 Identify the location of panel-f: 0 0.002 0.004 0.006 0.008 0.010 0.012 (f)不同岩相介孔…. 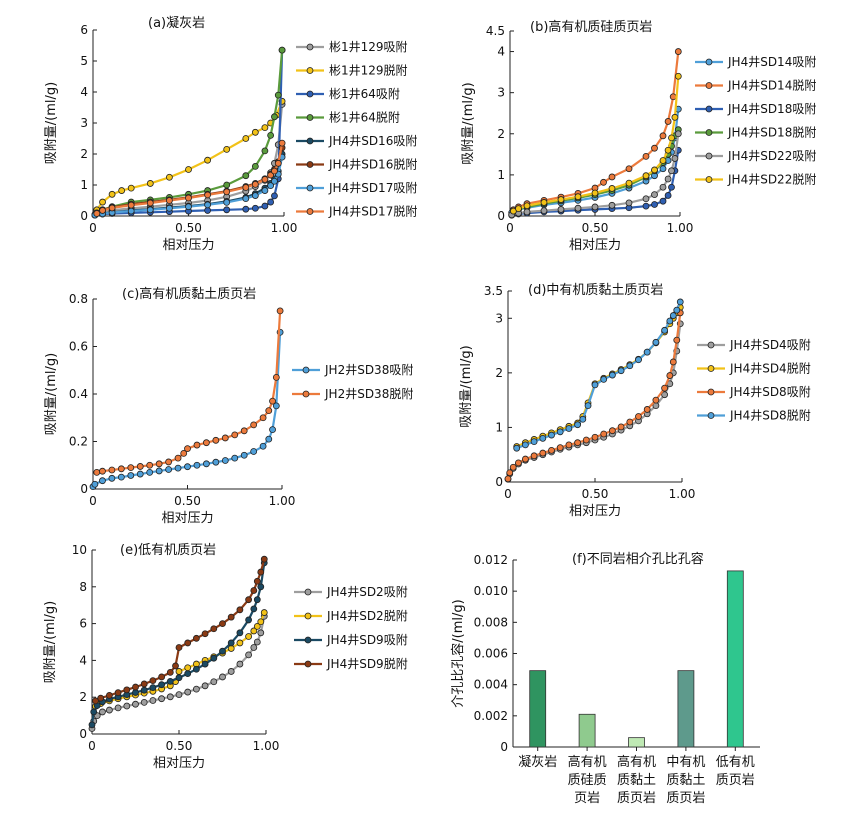
(605, 678).